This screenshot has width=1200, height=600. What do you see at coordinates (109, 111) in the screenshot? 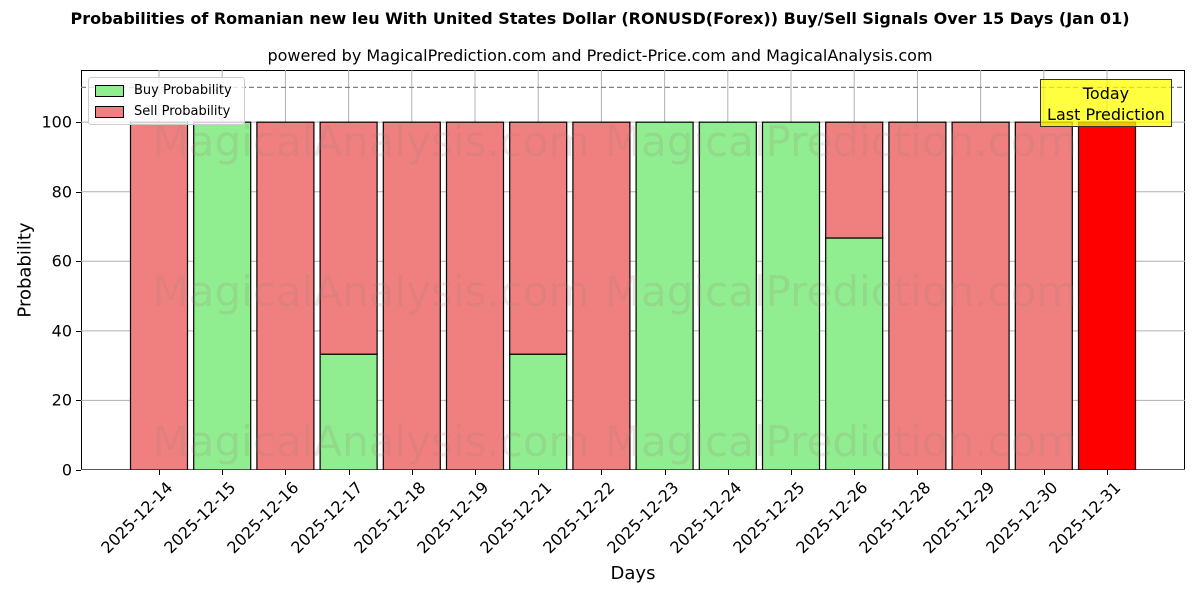
I see `sell-swatch-icon` at bounding box center [109, 111].